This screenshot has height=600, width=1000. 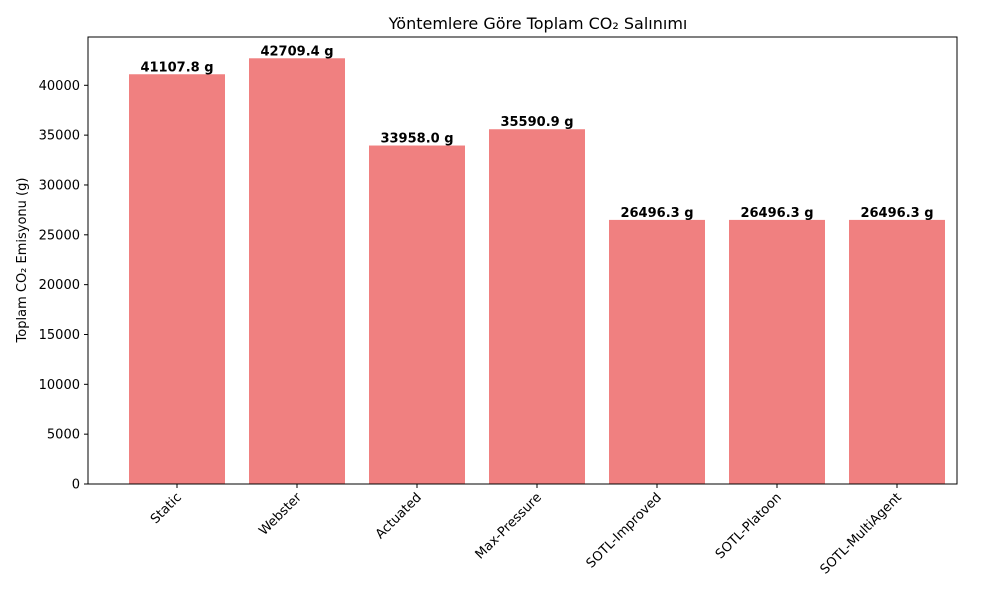 I want to click on bar-value-label: 41107.8 g, so click(x=176, y=67).